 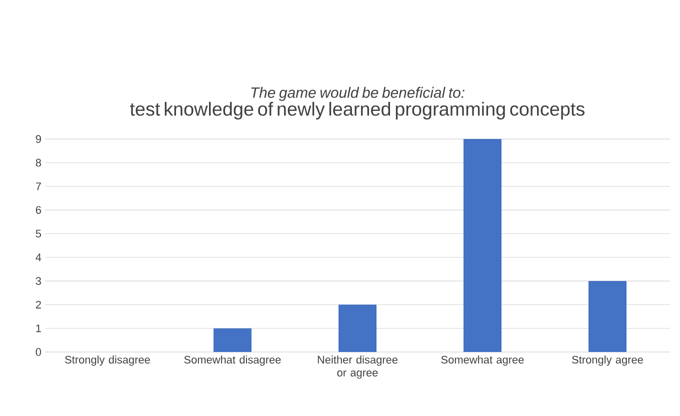 What do you see at coordinates (39, 234) in the screenshot?
I see `y-tick-label: 5` at bounding box center [39, 234].